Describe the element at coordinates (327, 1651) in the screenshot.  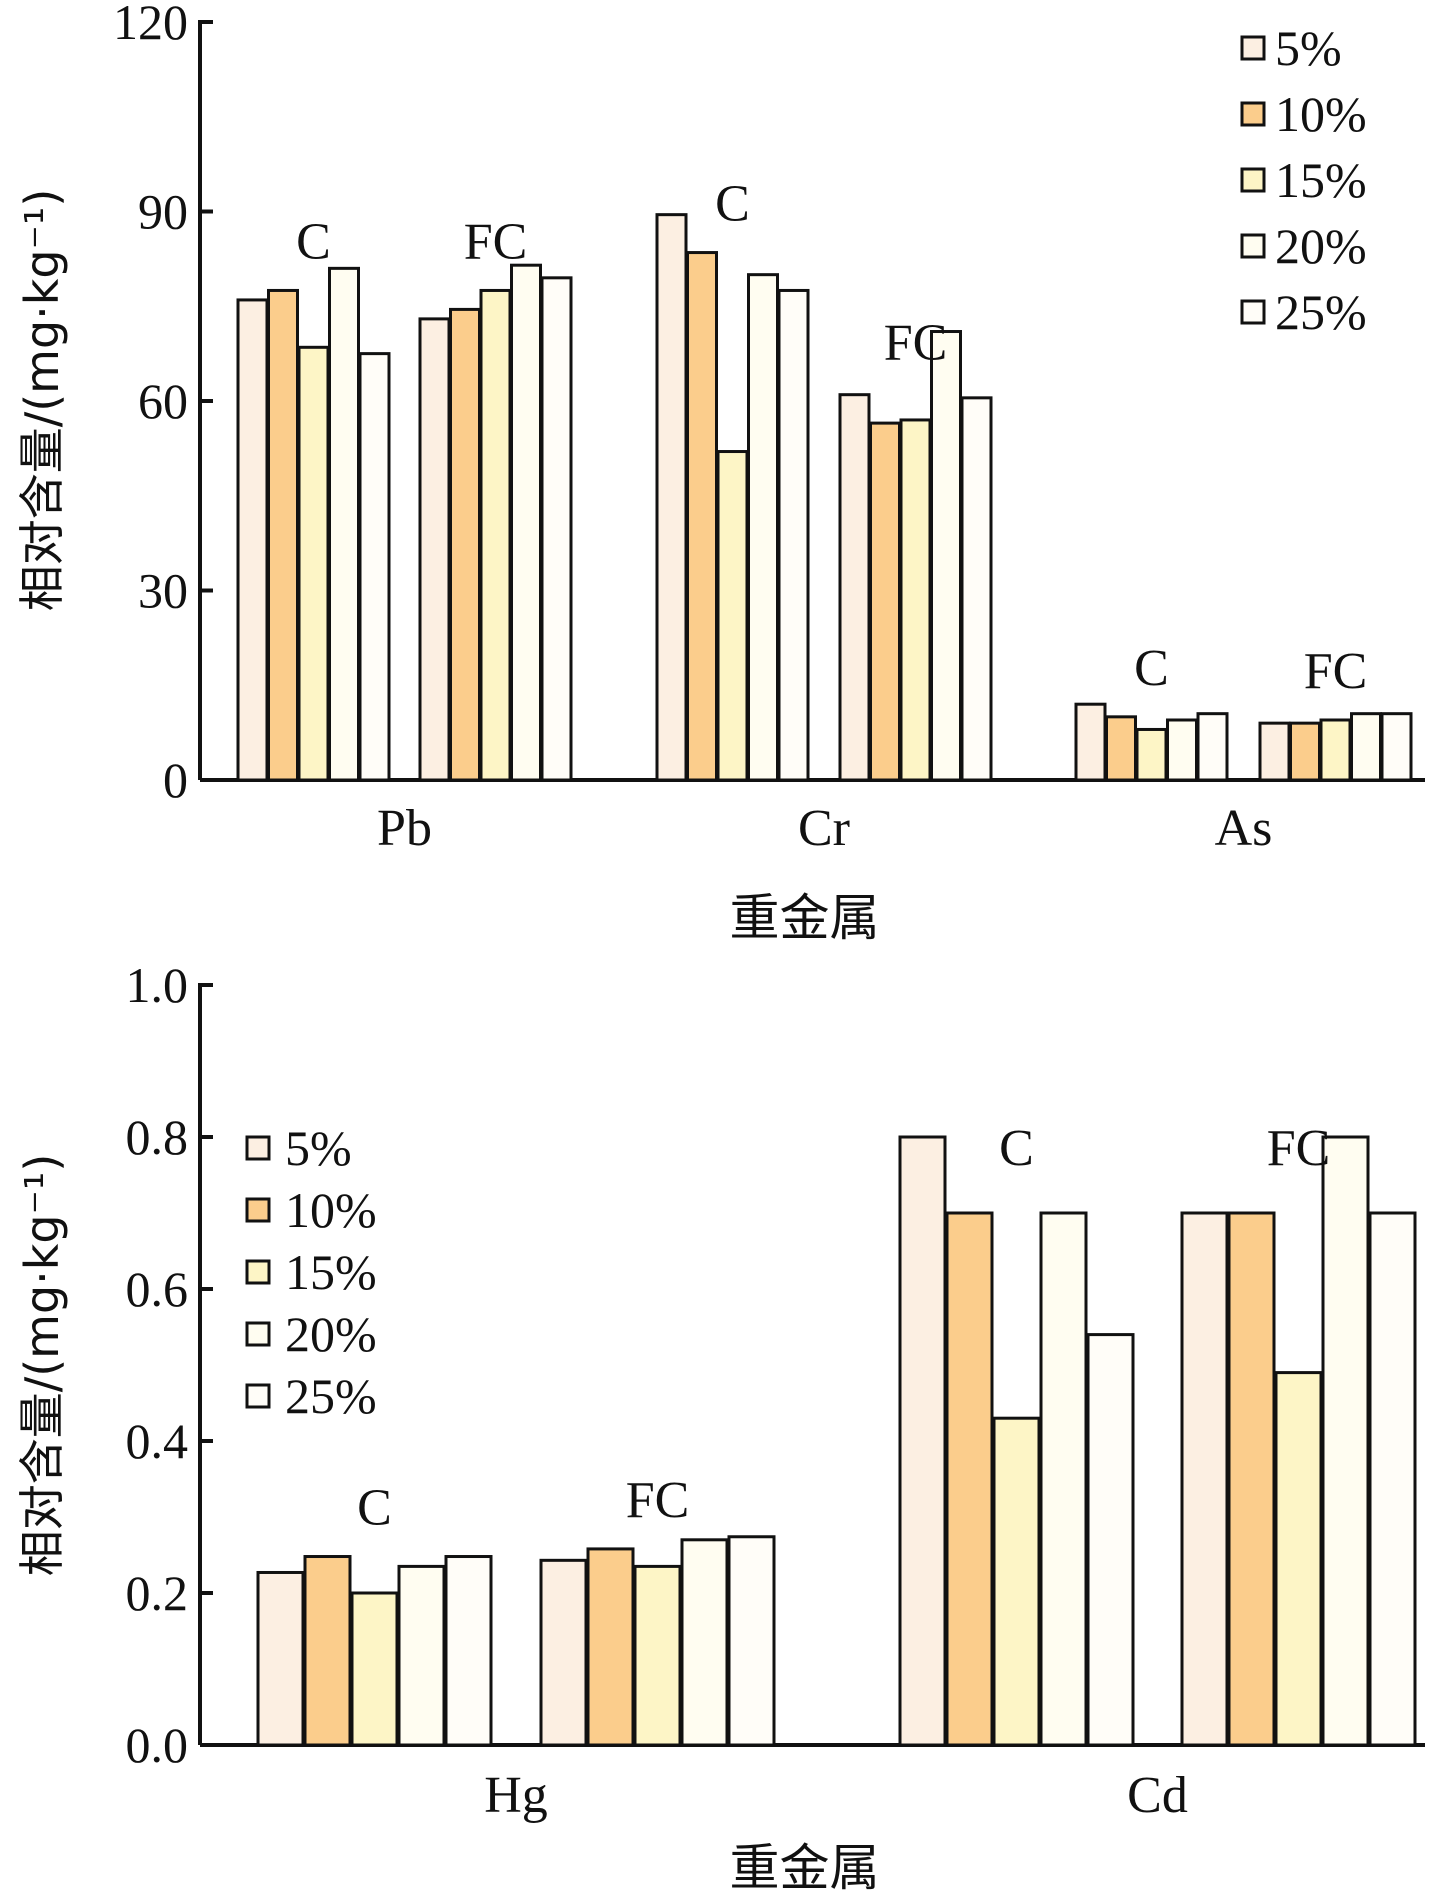
I see `bar-hg-c-10%` at that location.